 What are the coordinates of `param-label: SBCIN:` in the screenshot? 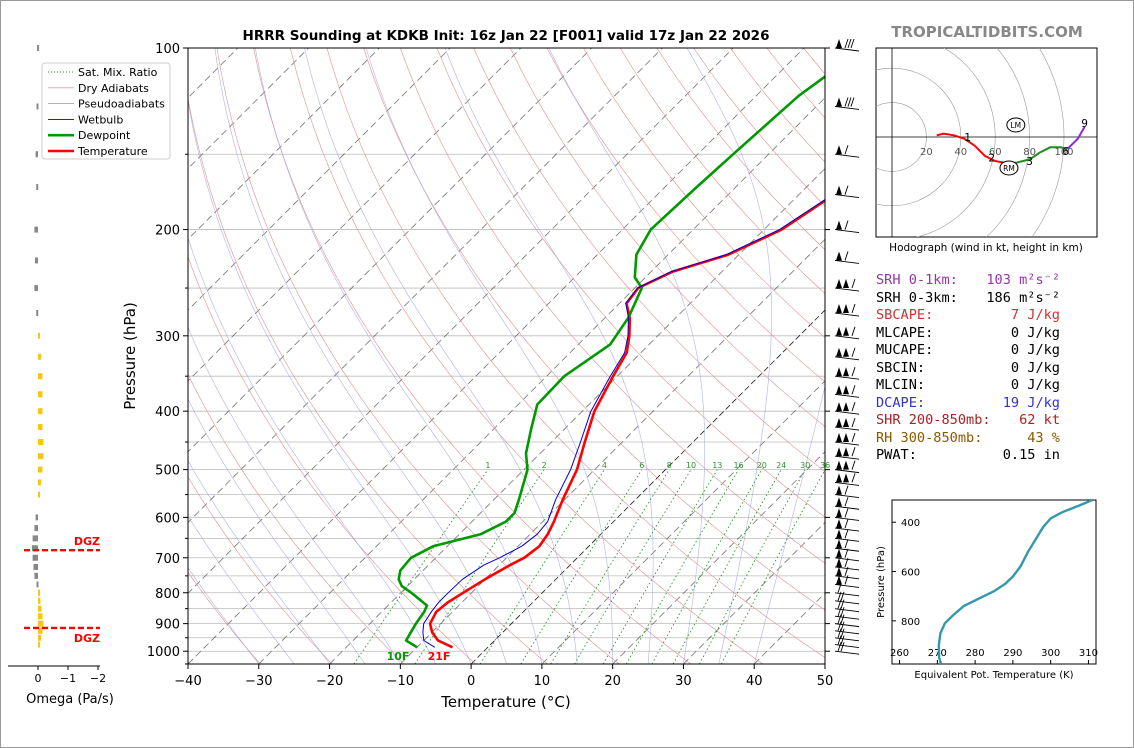 It's located at (901, 367).